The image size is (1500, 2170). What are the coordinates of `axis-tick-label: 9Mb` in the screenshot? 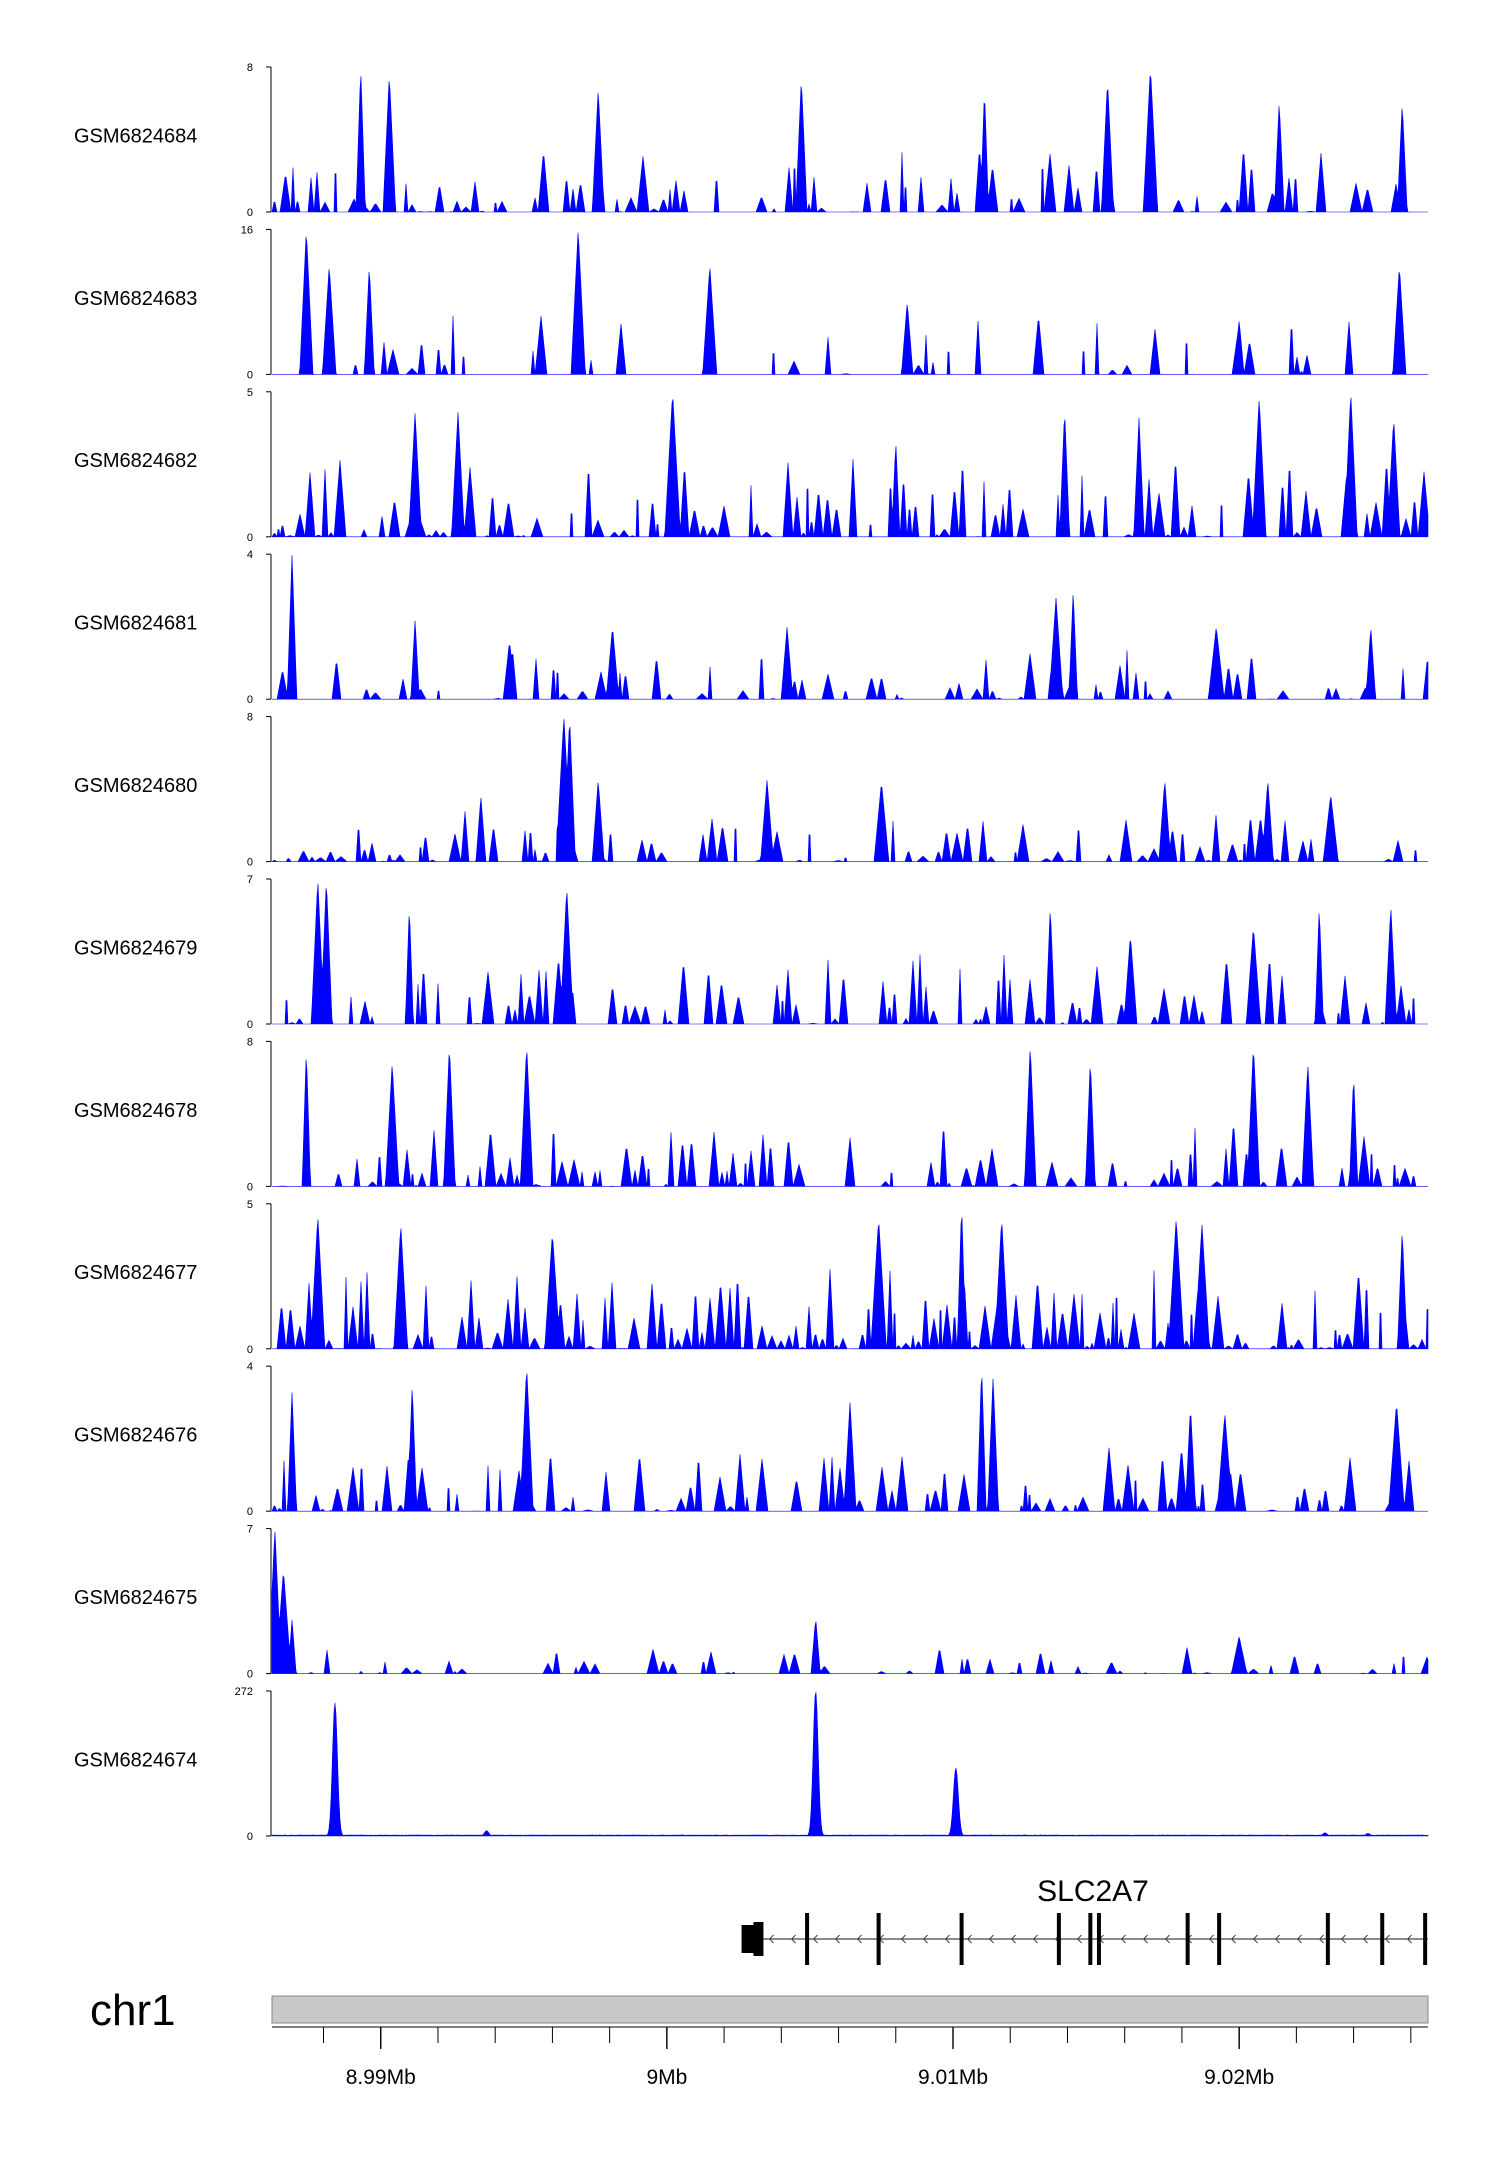 It's located at (666, 2077).